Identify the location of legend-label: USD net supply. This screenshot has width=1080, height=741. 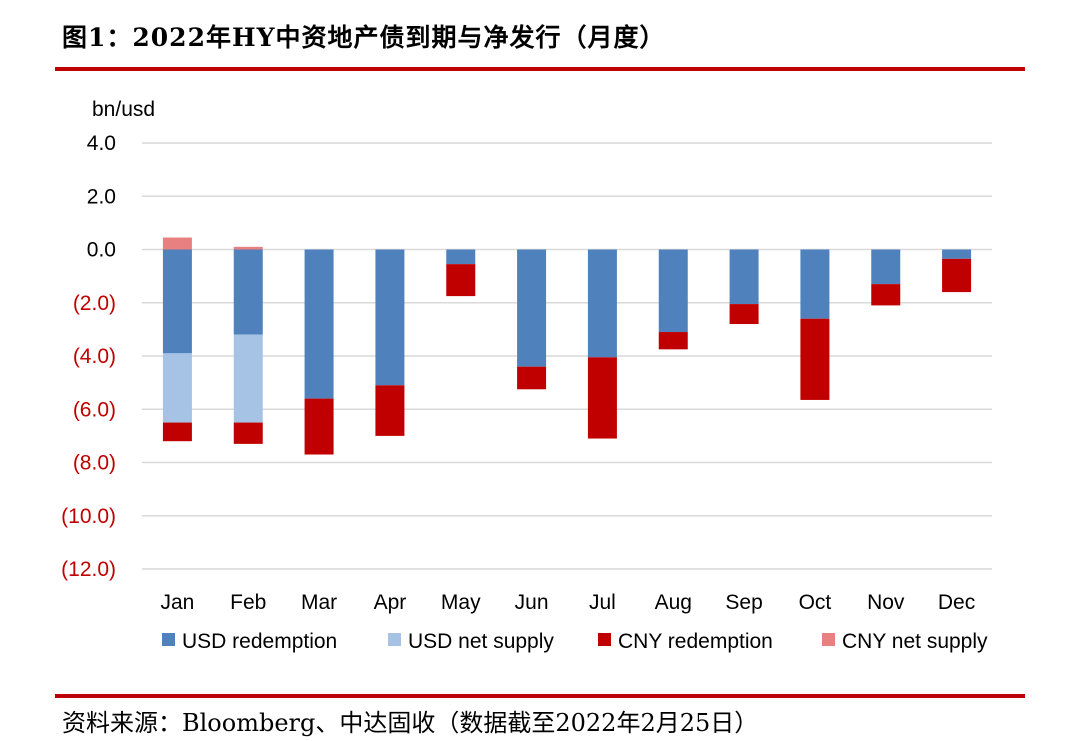
(481, 641).